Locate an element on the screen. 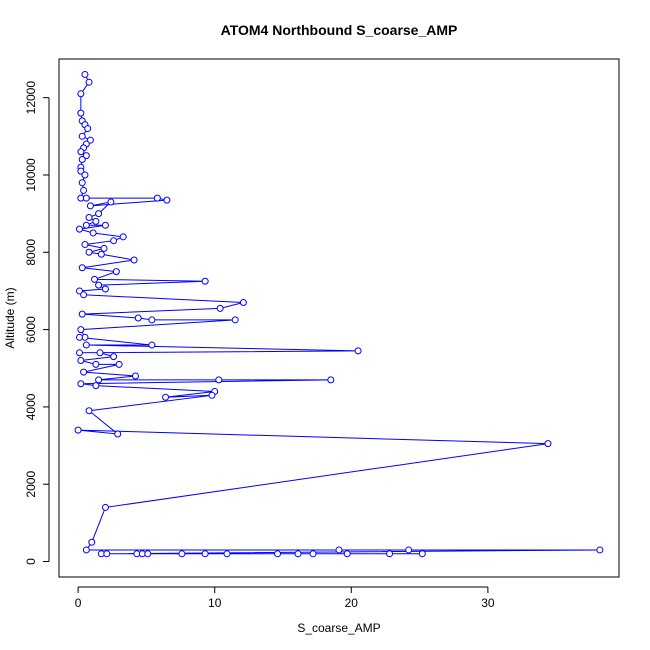 This screenshot has height=650, width=650. y-tick-label: 12000 is located at coordinates (31, 98).